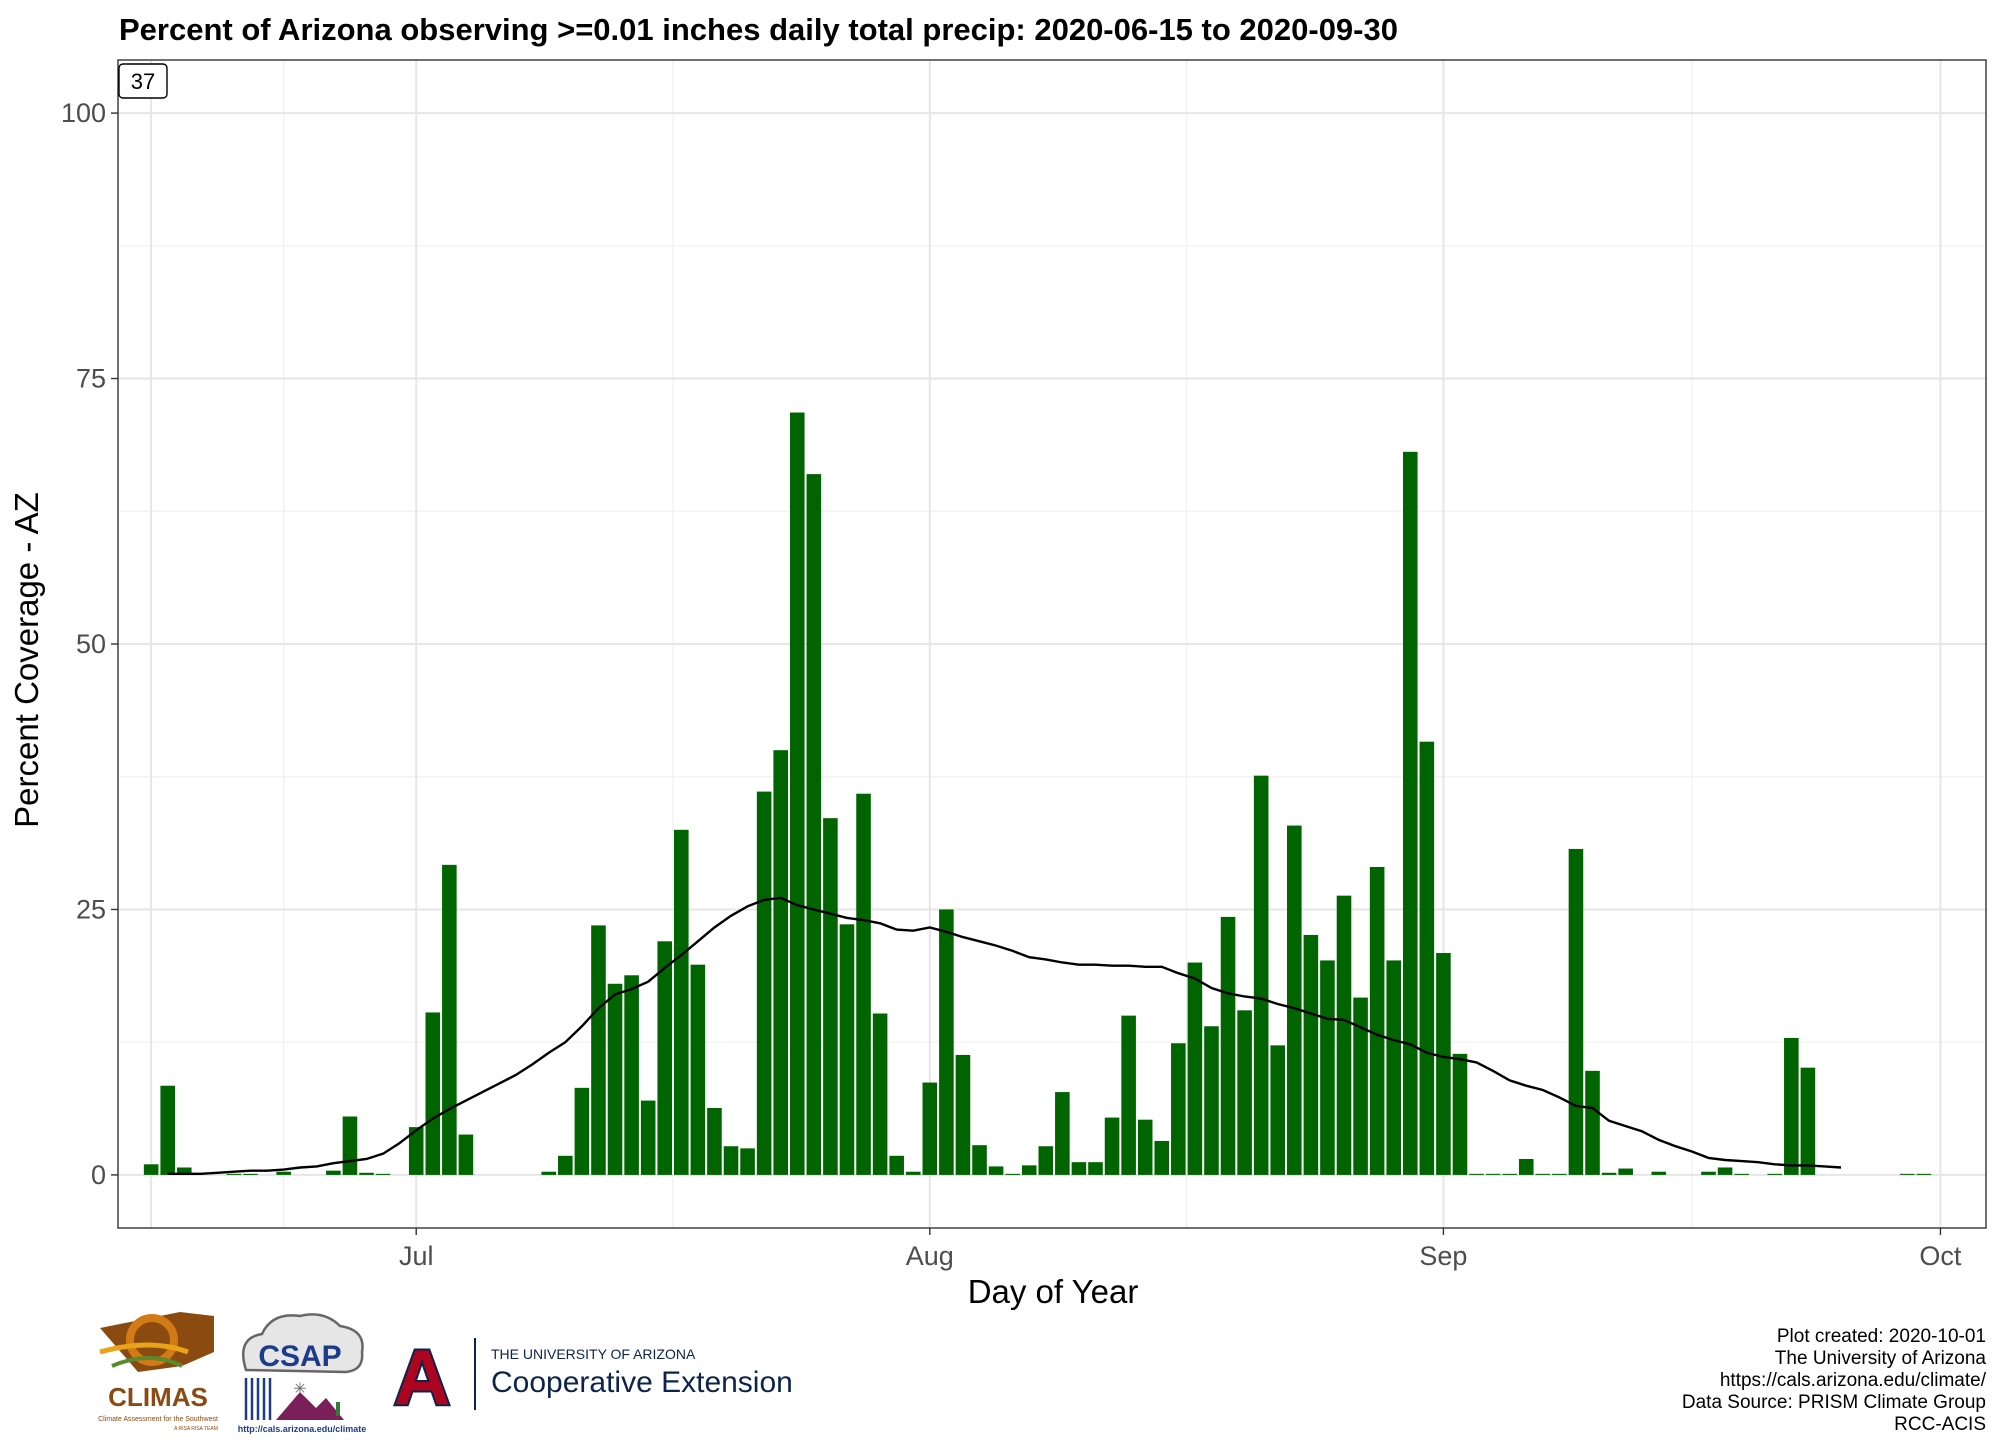 The image size is (1999, 1454). What do you see at coordinates (1834, 1402) in the screenshot?
I see `caption-line: Data Source: PRISM Climate Group` at bounding box center [1834, 1402].